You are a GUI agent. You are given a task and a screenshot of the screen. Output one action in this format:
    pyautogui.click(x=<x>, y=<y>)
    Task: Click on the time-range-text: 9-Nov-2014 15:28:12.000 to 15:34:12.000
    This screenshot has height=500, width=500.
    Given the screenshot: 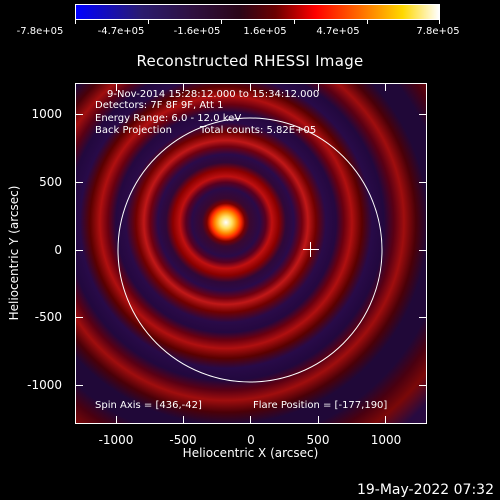 What is the action you would take?
    pyautogui.click(x=213, y=94)
    